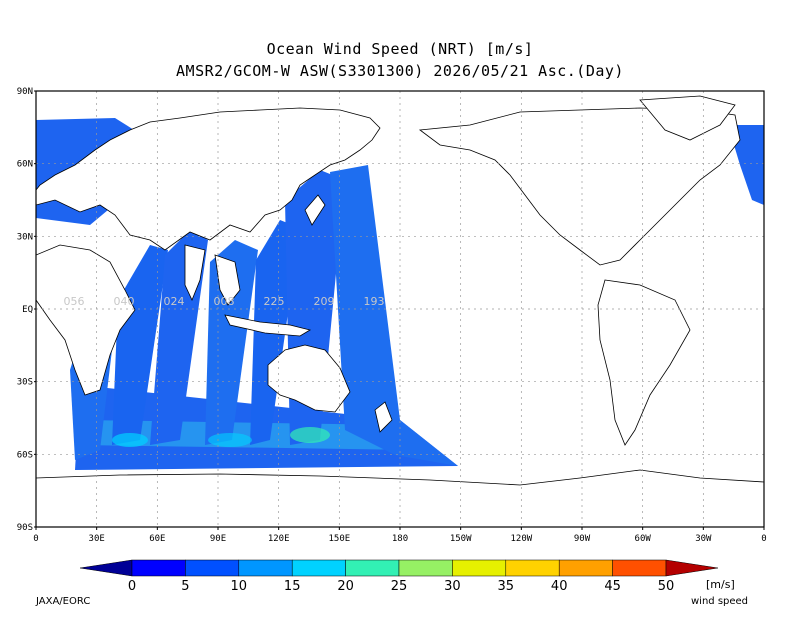  What do you see at coordinates (25, 165) in the screenshot?
I see `lat-tick-label: 60N` at bounding box center [25, 165].